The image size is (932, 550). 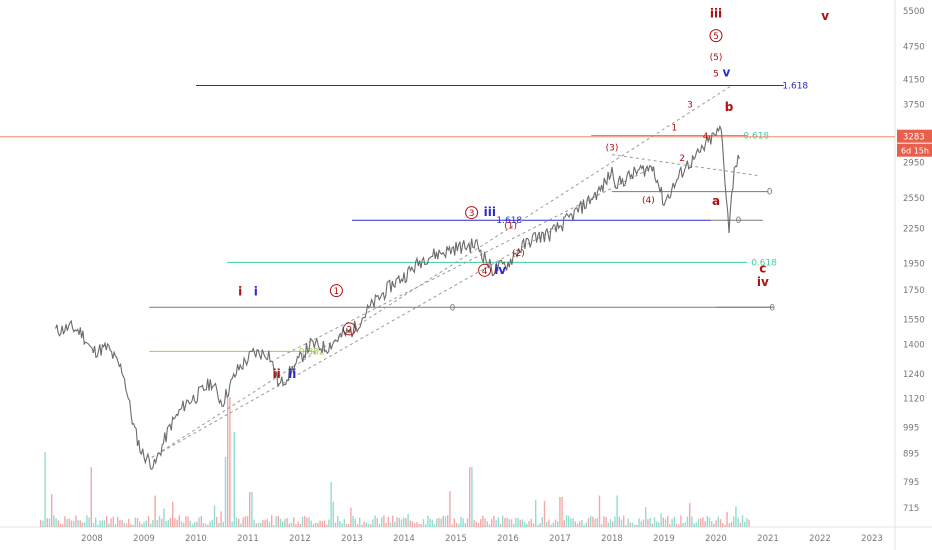 I want to click on y-tick-label: 2250, so click(x=914, y=230).